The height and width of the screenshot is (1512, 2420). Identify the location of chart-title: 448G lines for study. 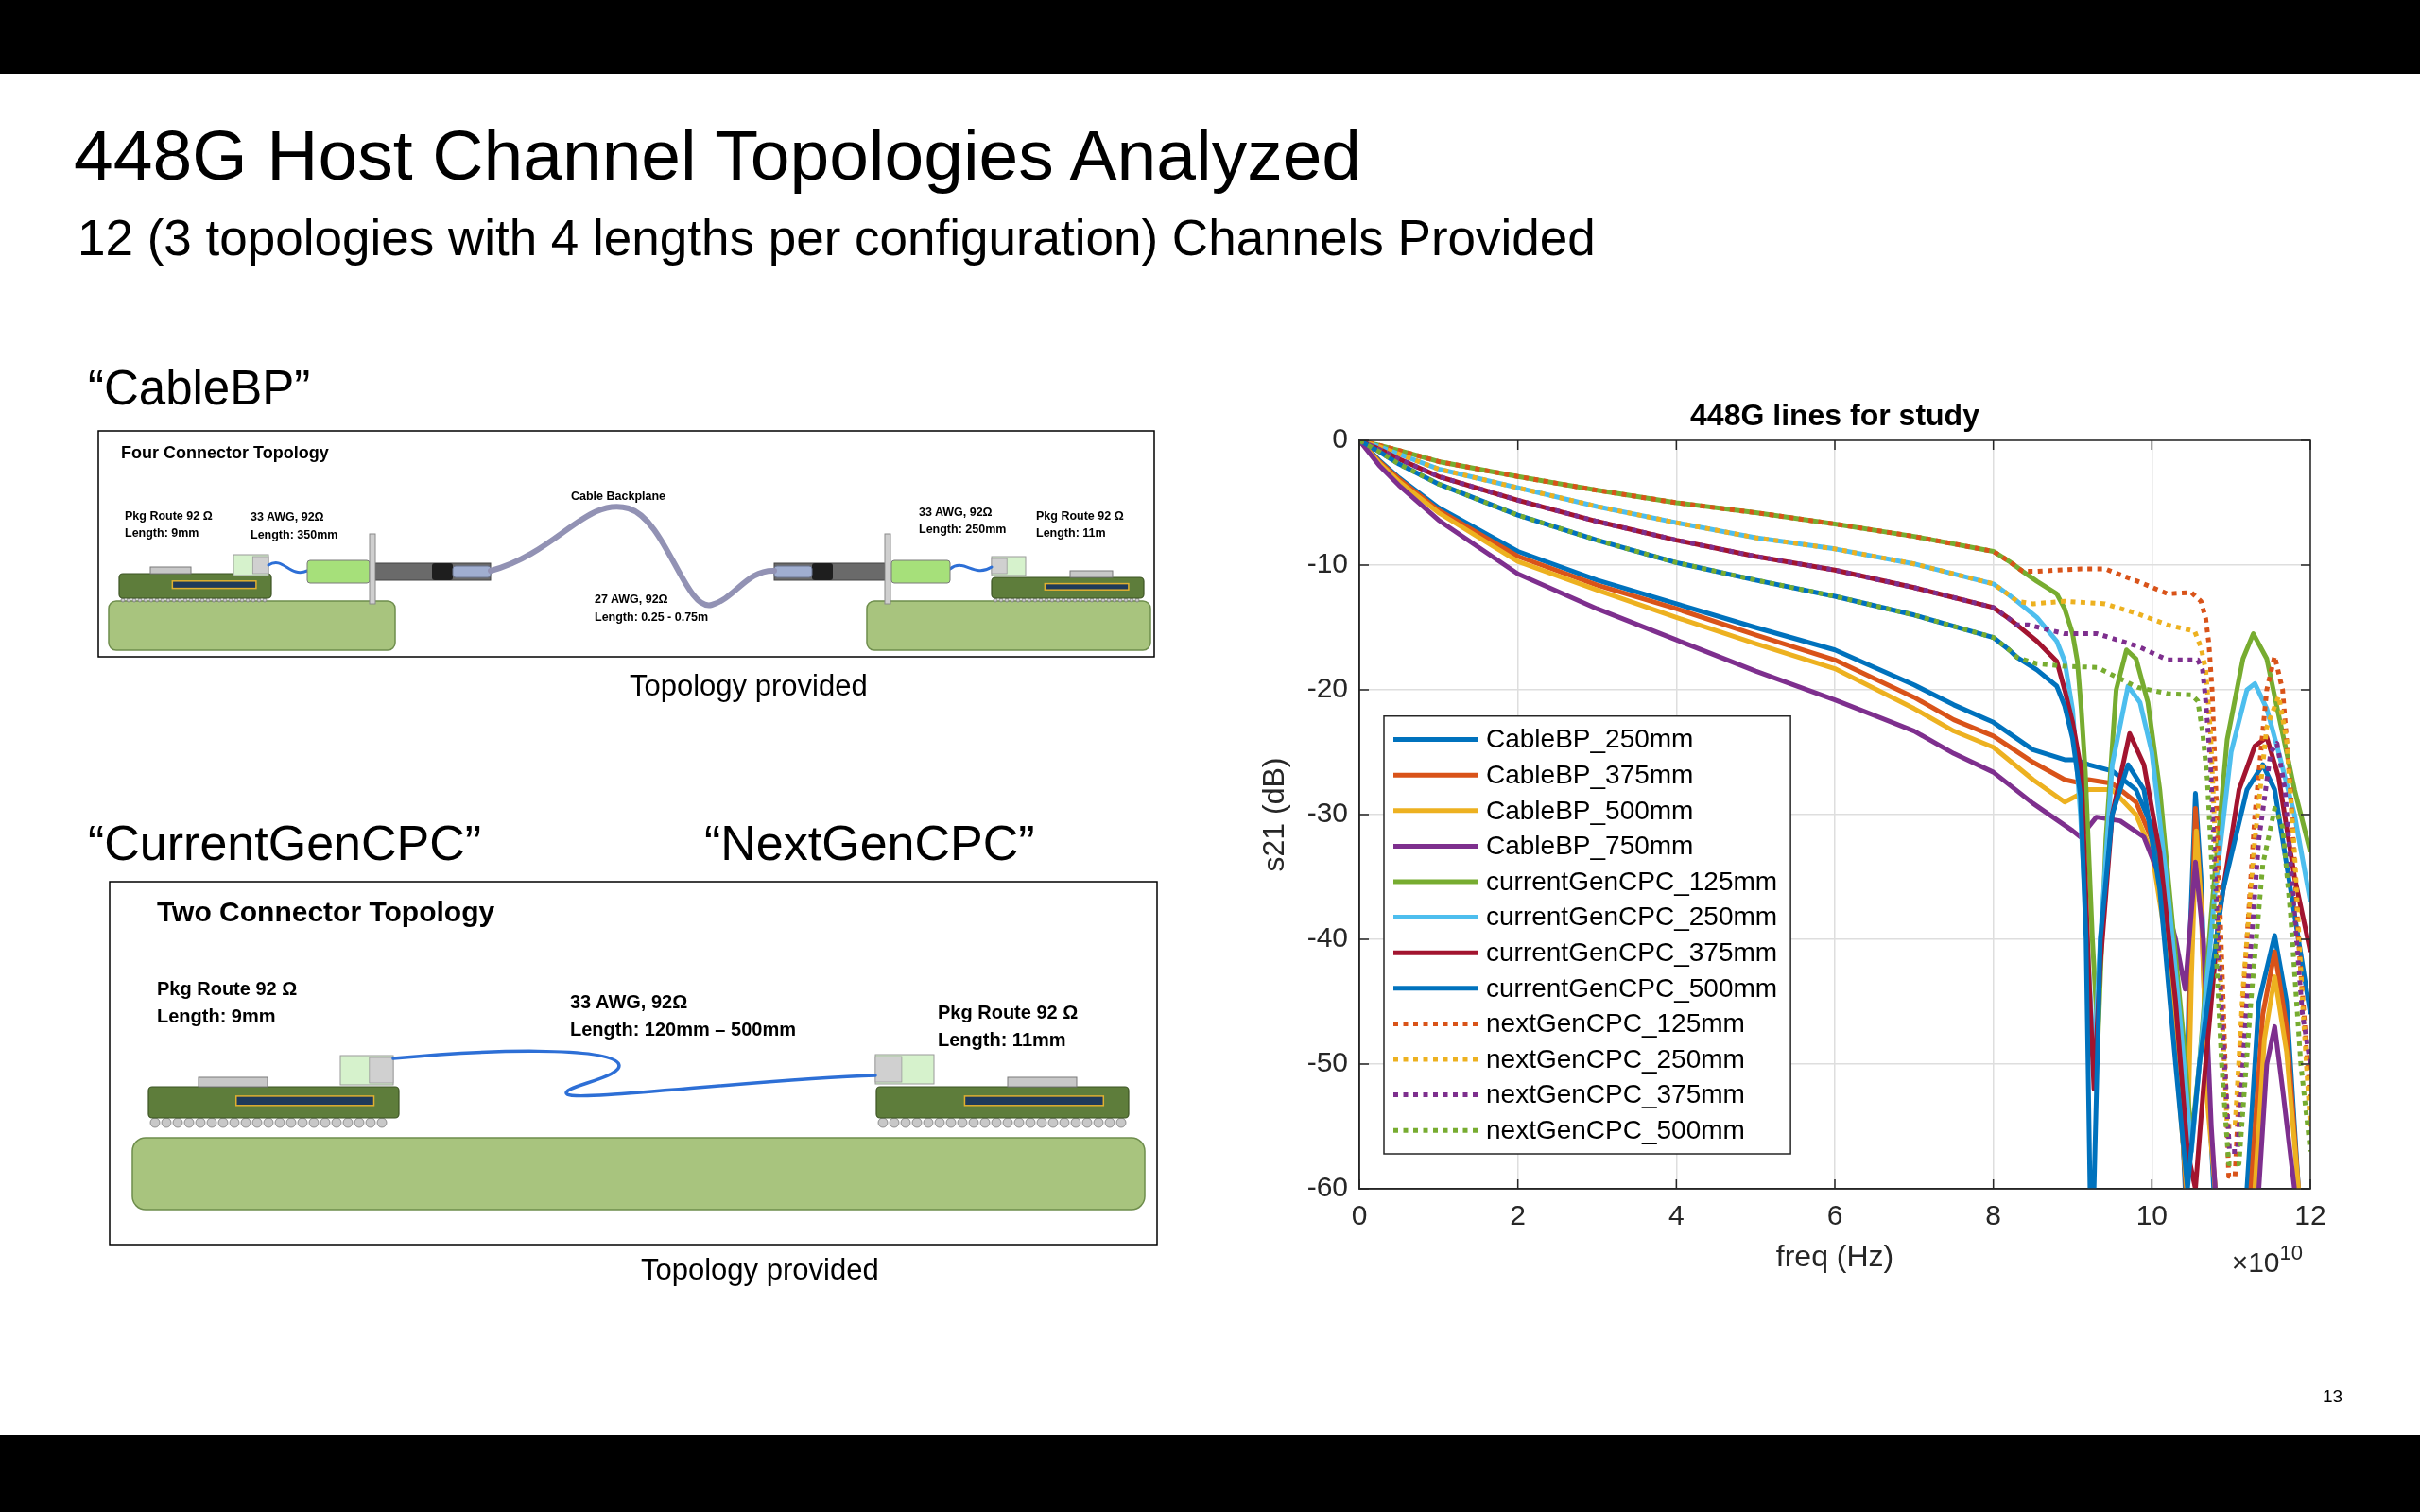
(1835, 415).